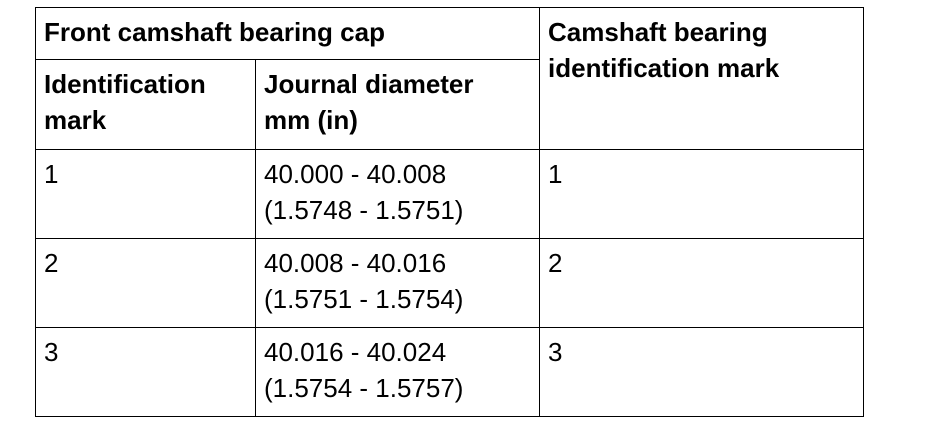  I want to click on bearing-mark-cell: 1, so click(701, 194).